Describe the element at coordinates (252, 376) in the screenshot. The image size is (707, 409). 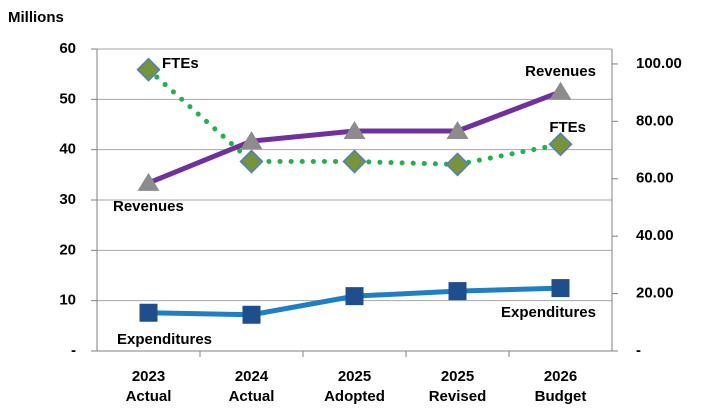
I see `x-tick-label: 2024` at that location.